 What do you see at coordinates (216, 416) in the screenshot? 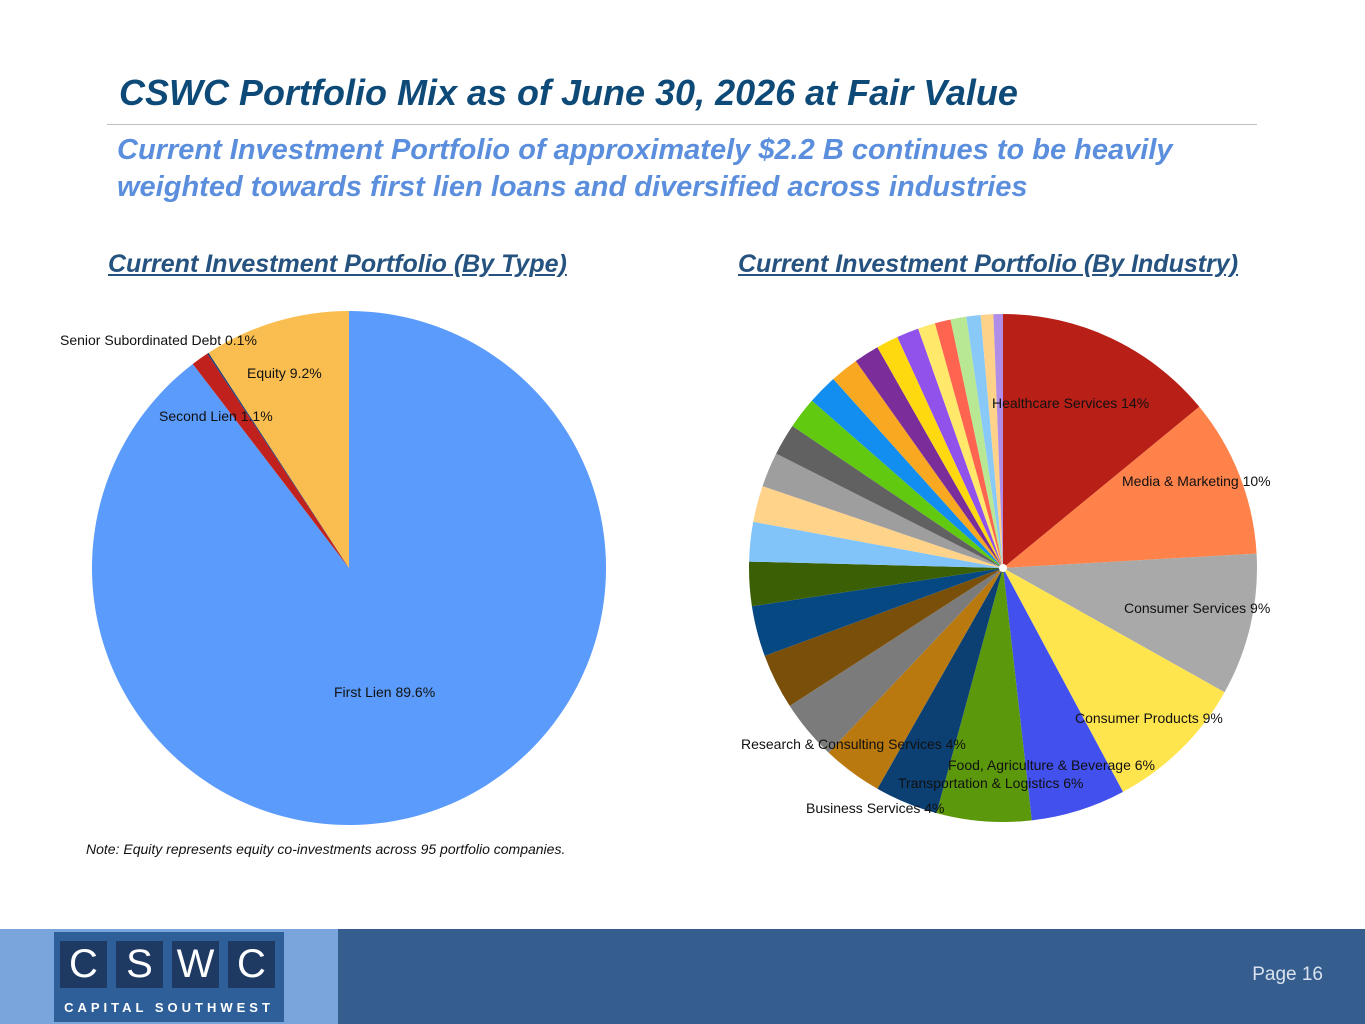
I see `slice-label: Second Lien 1.1%` at bounding box center [216, 416].